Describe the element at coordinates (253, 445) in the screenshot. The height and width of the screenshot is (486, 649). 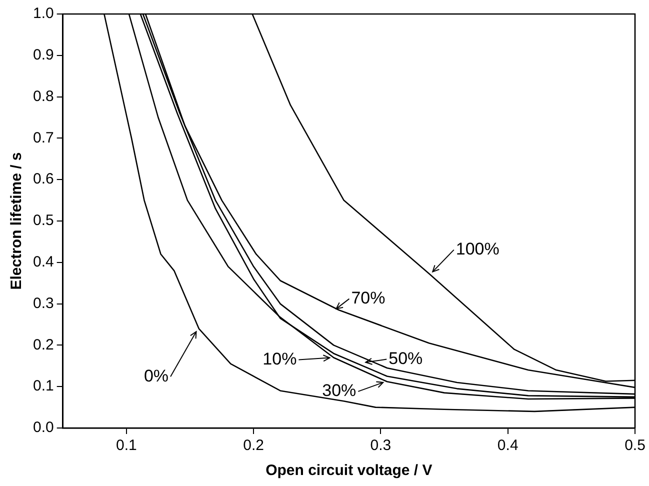
I see `x-tick-label: 0.2` at that location.